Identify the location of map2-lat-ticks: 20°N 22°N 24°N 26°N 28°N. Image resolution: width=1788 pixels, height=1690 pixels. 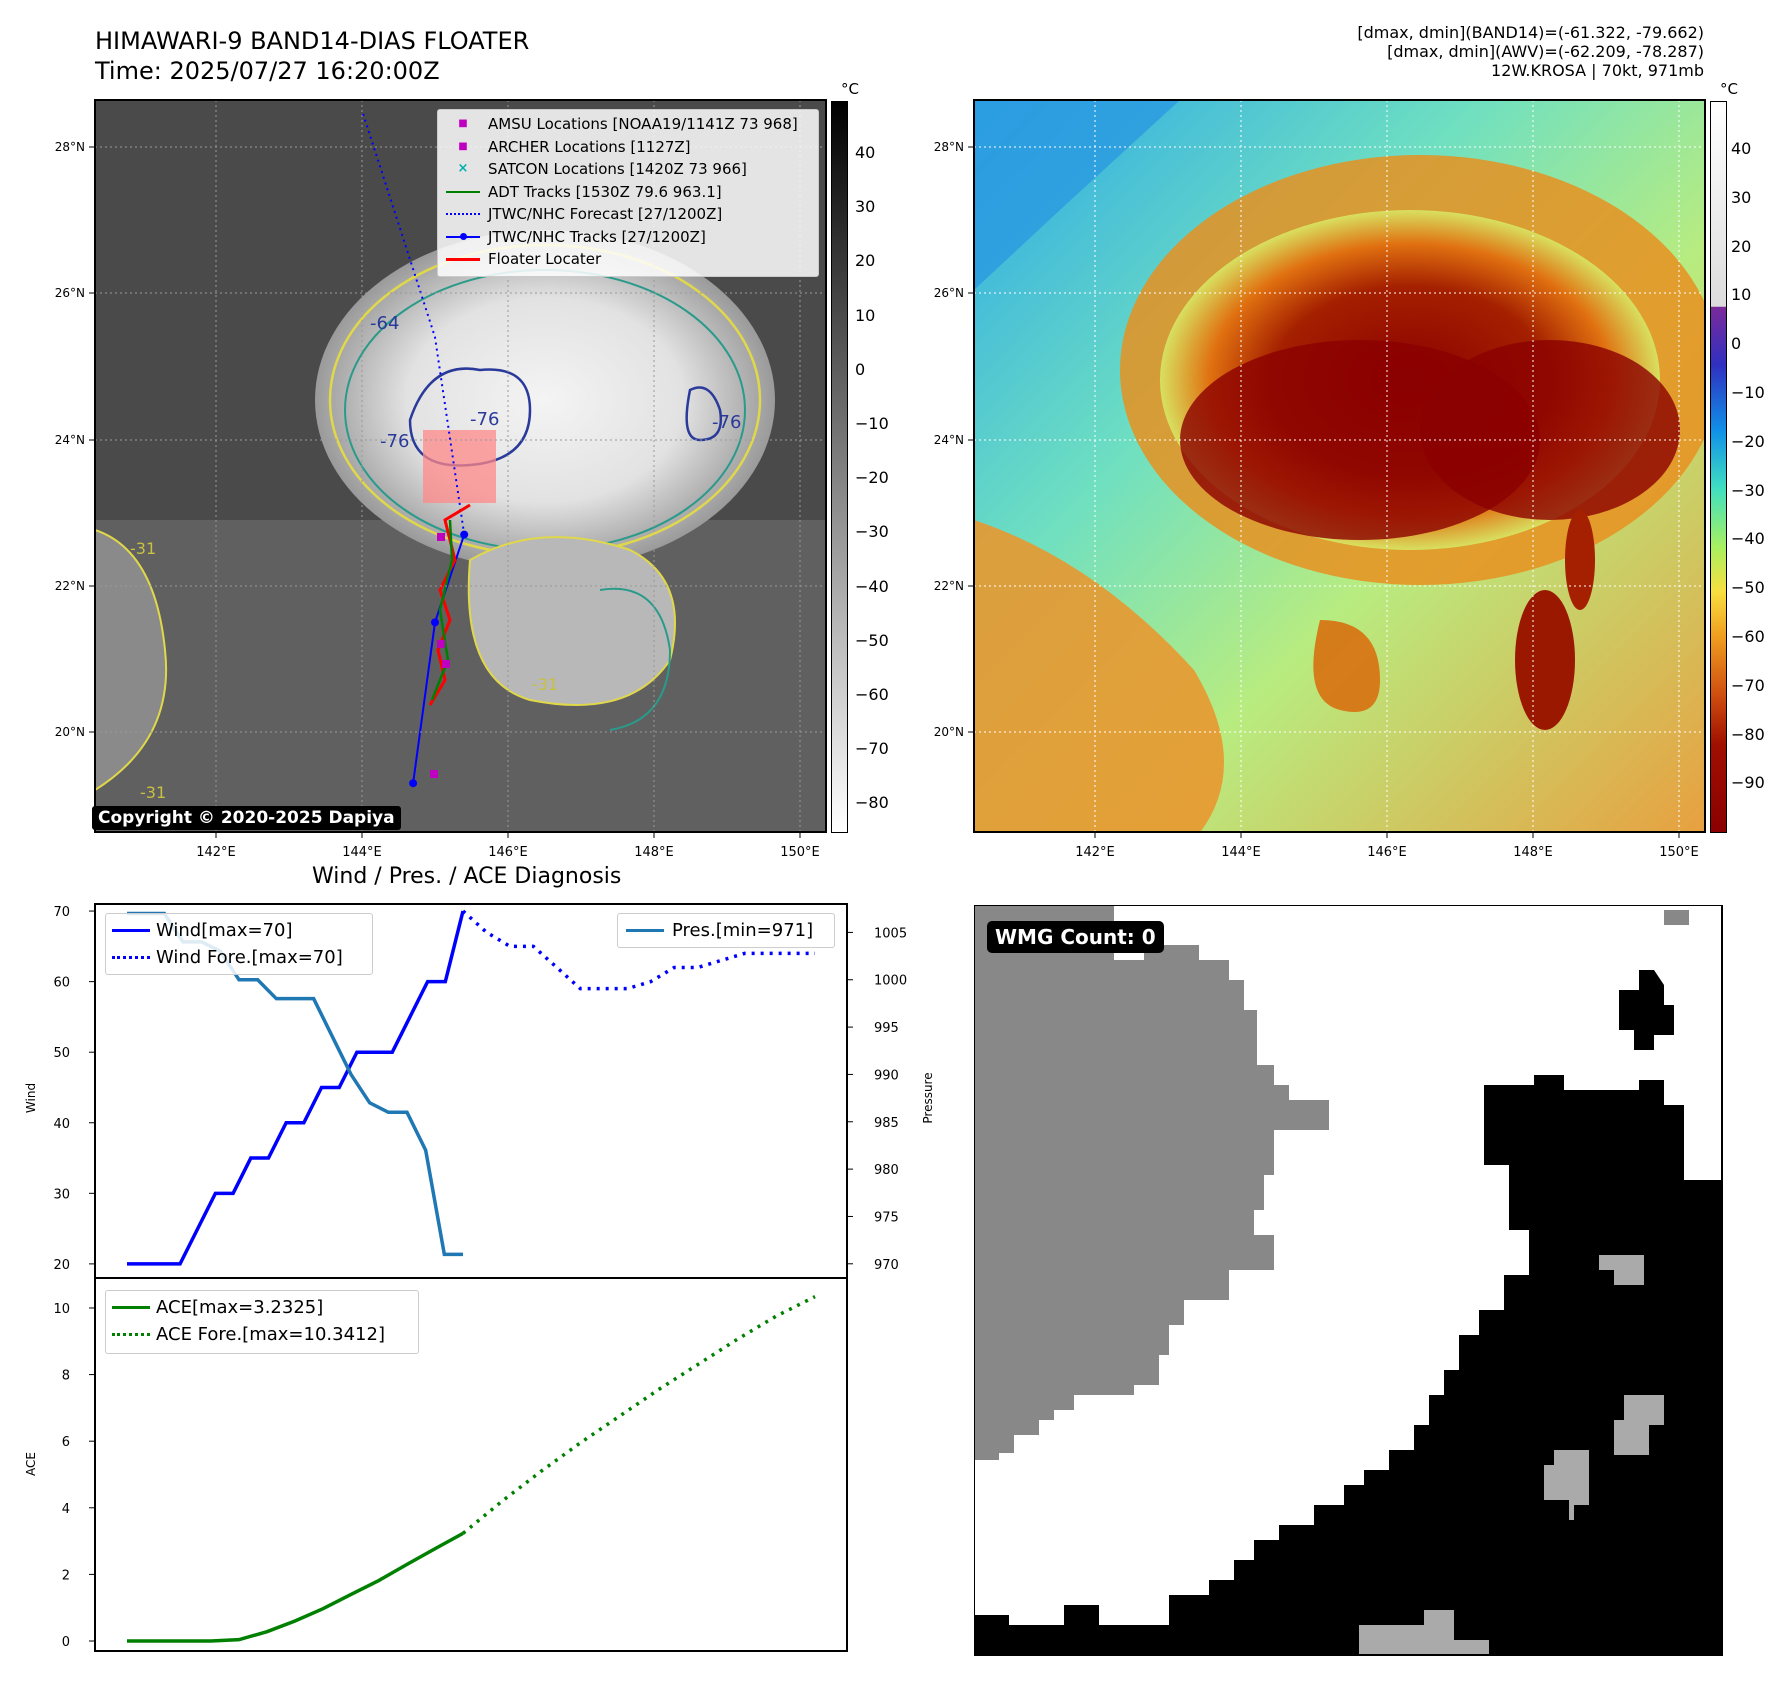
(954, 439).